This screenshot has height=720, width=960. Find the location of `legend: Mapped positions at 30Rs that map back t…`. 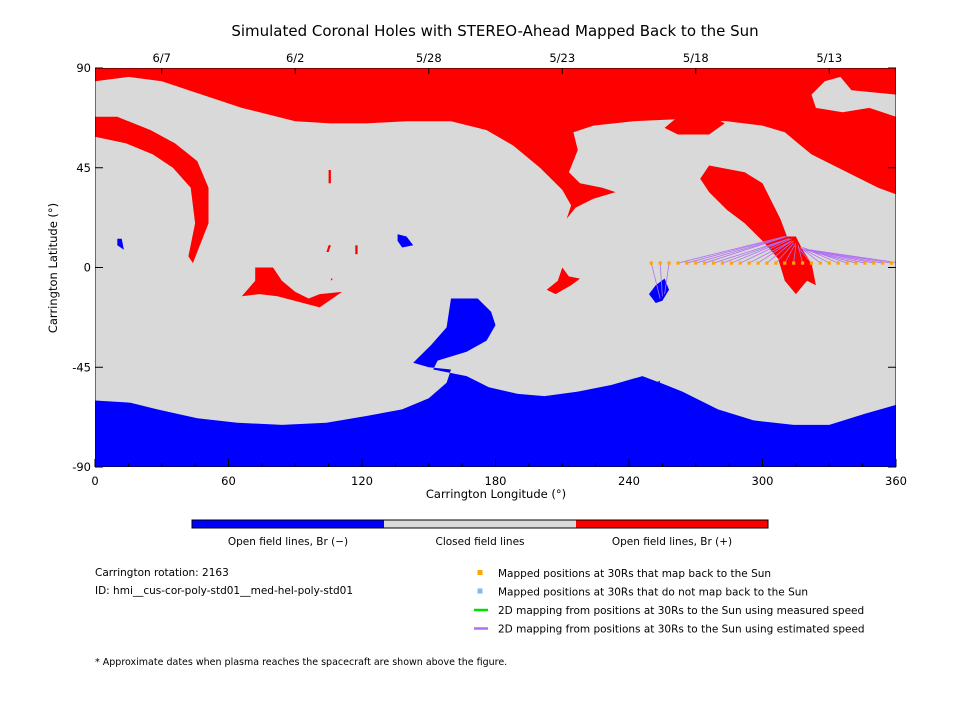

legend: Mapped positions at 30Rs that map back t… is located at coordinates (669, 602).